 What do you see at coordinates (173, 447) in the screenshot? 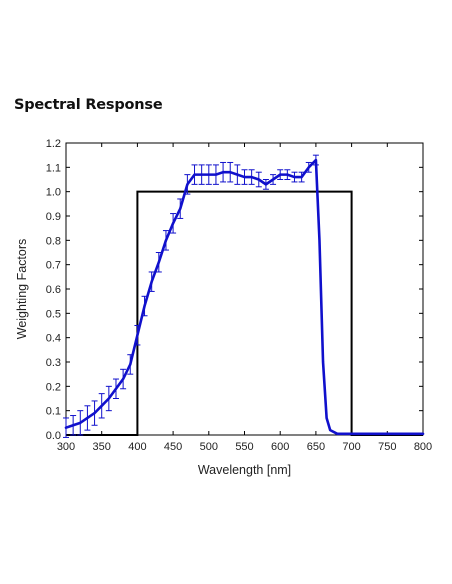
I see `x-tick-label: 450` at bounding box center [173, 447].